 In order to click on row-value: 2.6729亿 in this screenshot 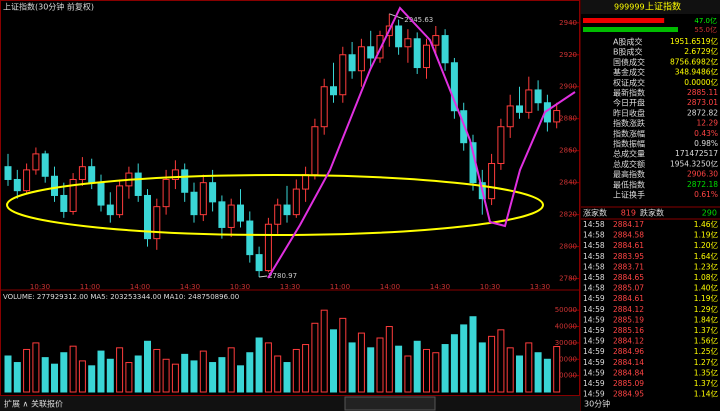, I will do `click(701, 51)`.